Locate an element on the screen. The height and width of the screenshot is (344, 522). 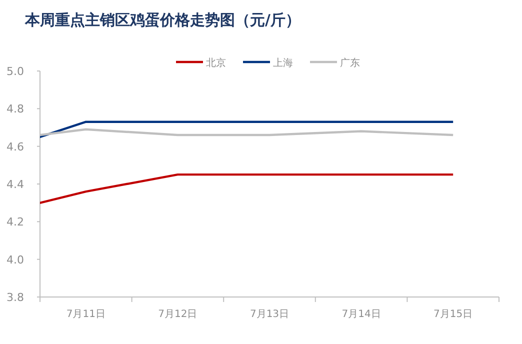
y-tick-label: 4.8 is located at coordinates (15, 109).